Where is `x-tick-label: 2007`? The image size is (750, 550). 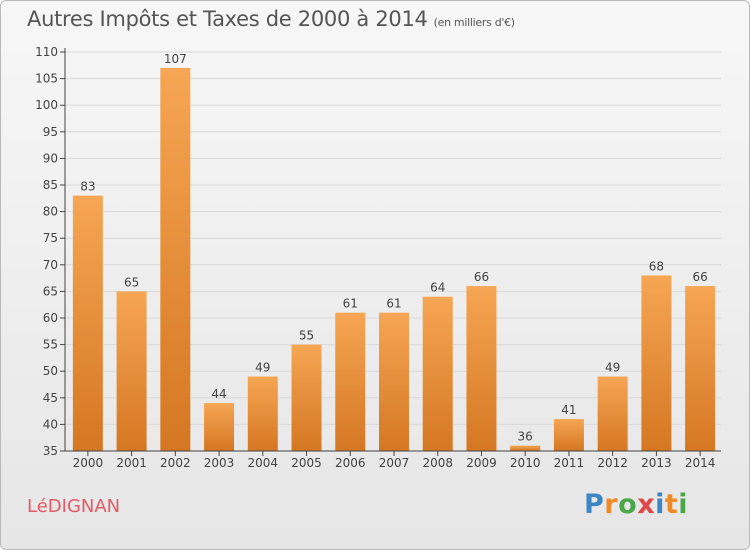 x-tick-label: 2007 is located at coordinates (394, 463).